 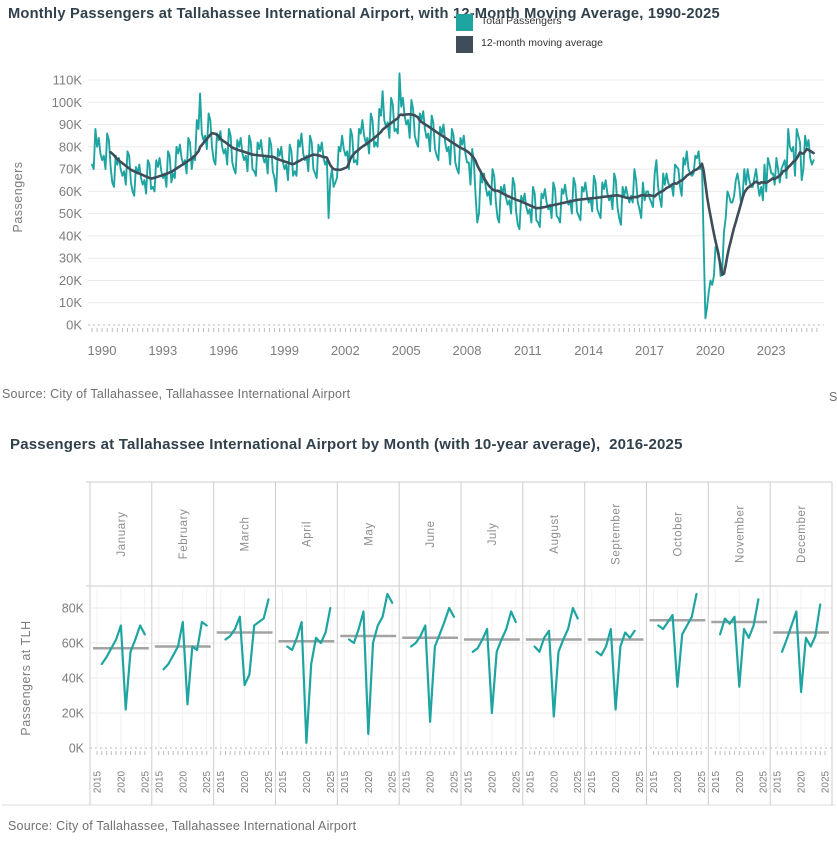 What do you see at coordinates (678, 533) in the screenshot?
I see `month-label: October` at bounding box center [678, 533].